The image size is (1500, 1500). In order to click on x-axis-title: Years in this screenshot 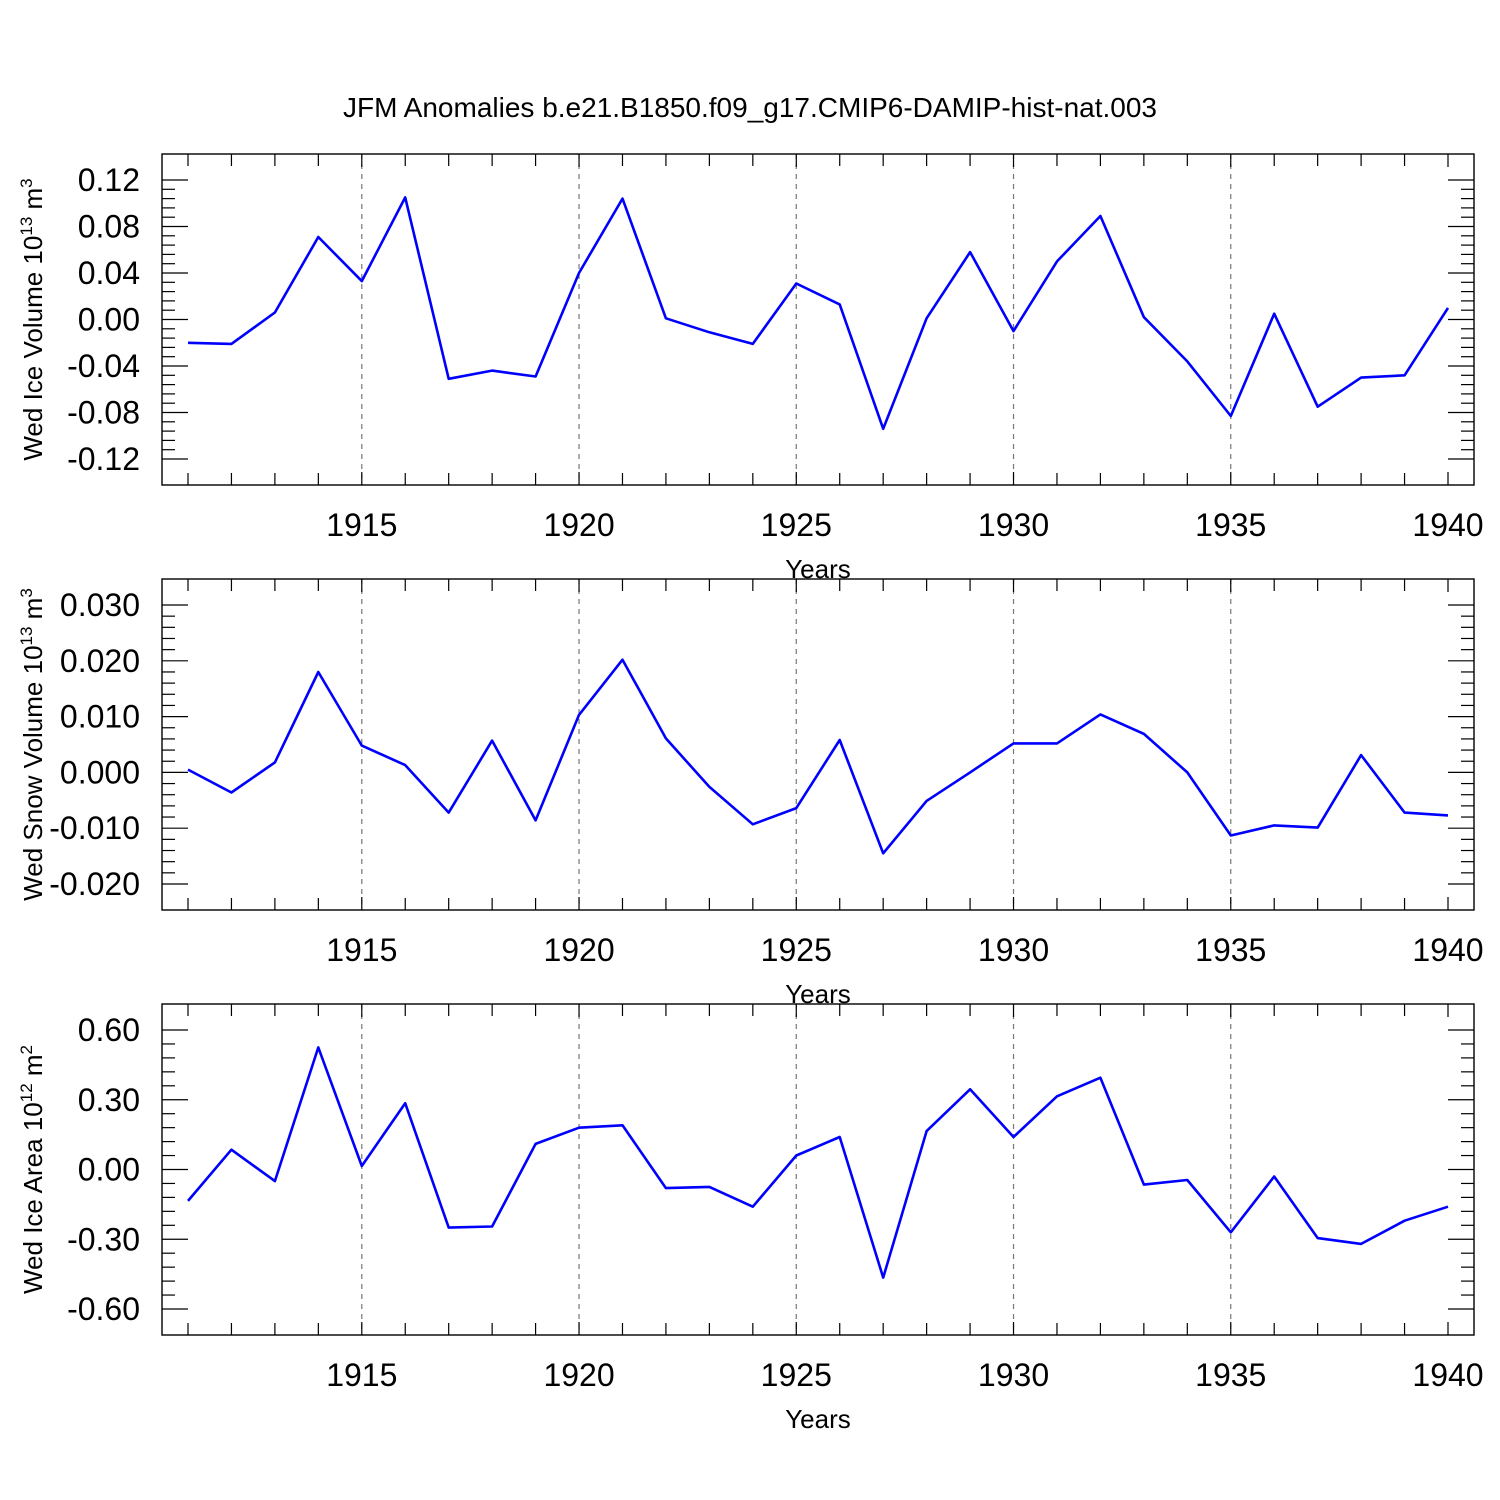, I will do `click(818, 1419)`.